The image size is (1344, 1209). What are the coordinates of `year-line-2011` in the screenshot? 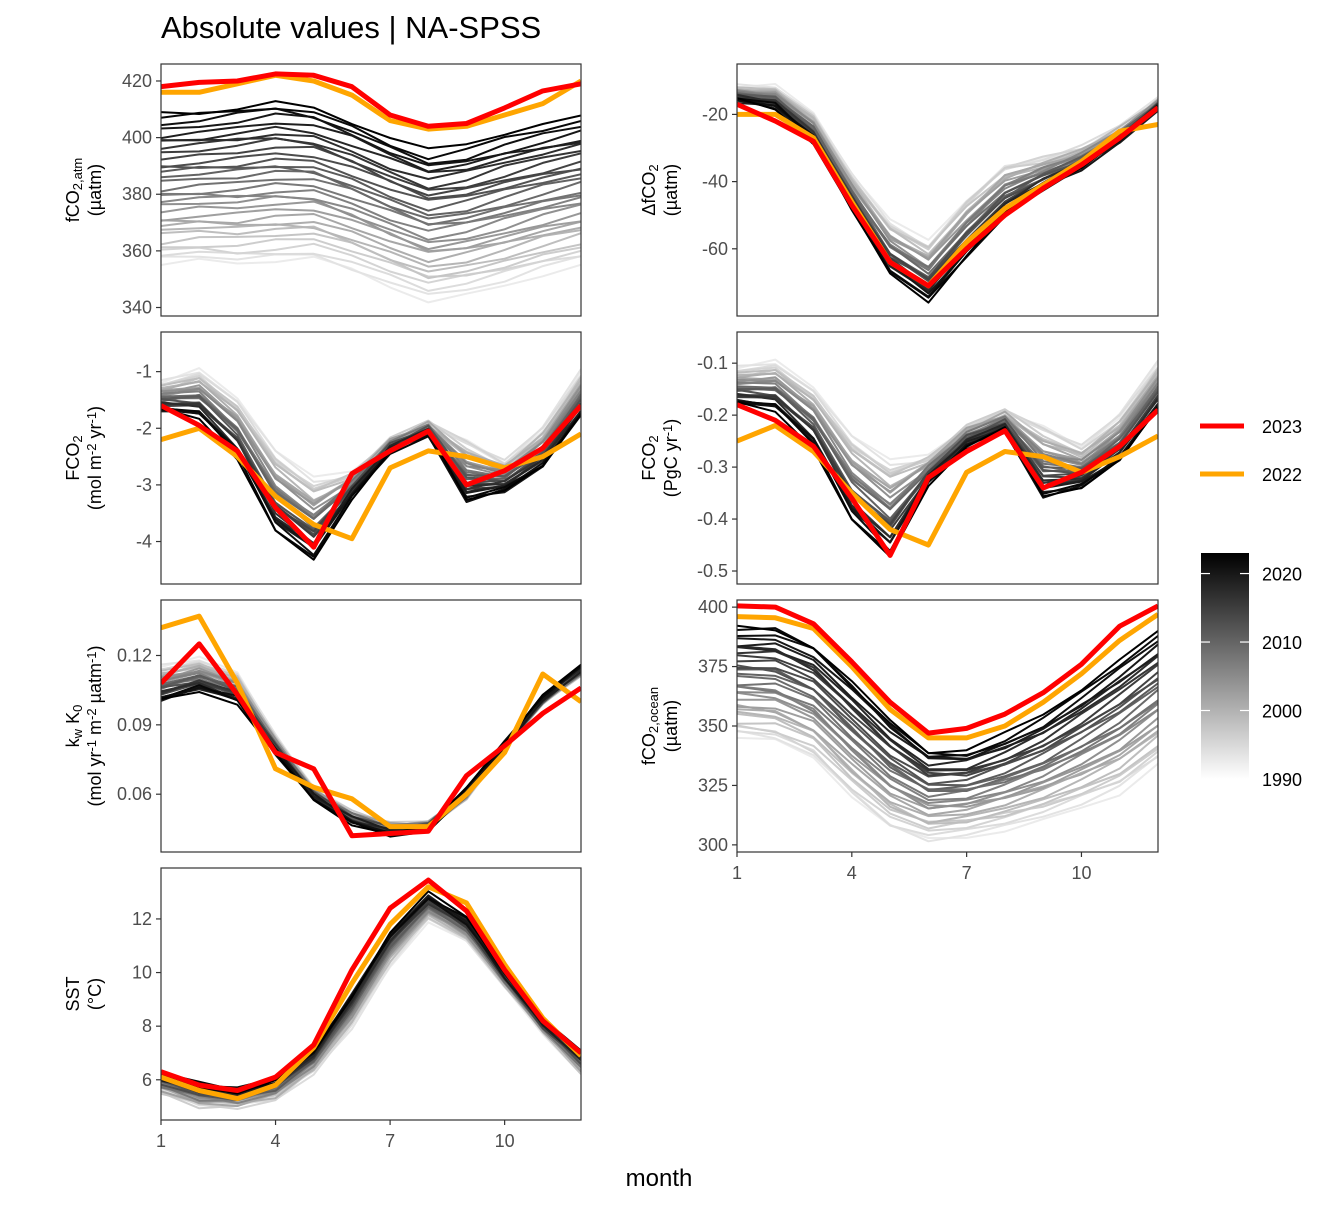 It's located at (371, 176).